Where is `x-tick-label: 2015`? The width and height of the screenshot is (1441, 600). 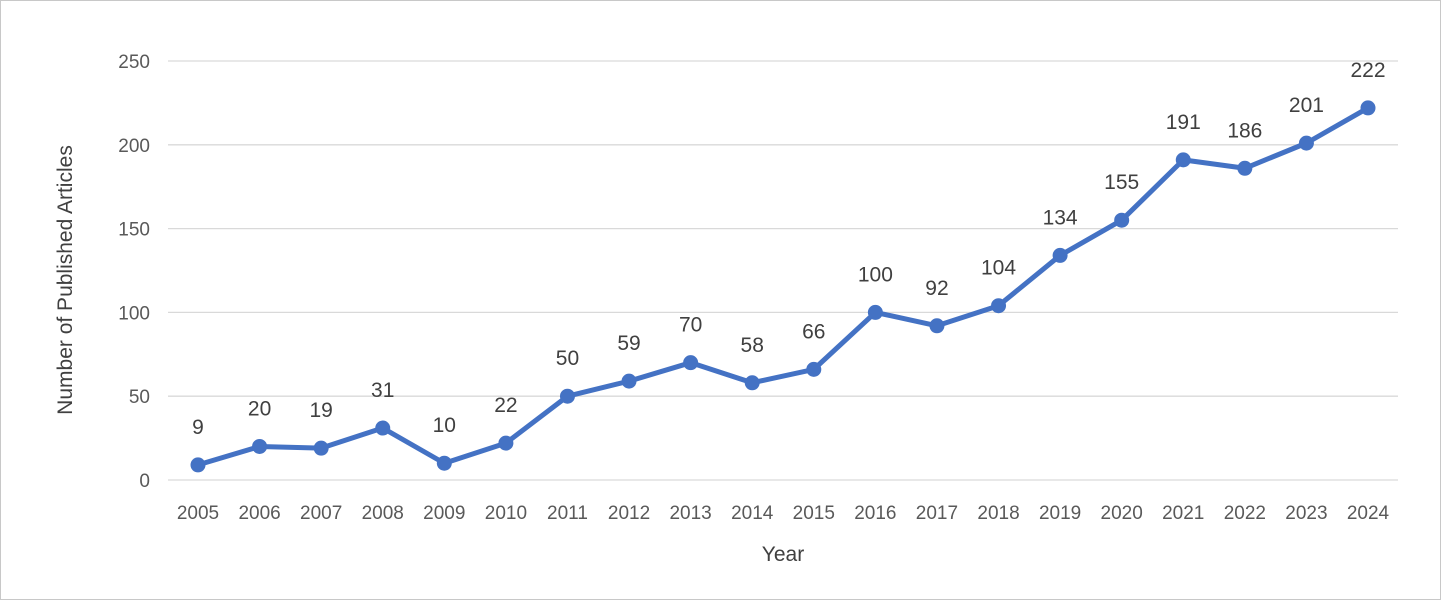
x-tick-label: 2015 is located at coordinates (814, 513).